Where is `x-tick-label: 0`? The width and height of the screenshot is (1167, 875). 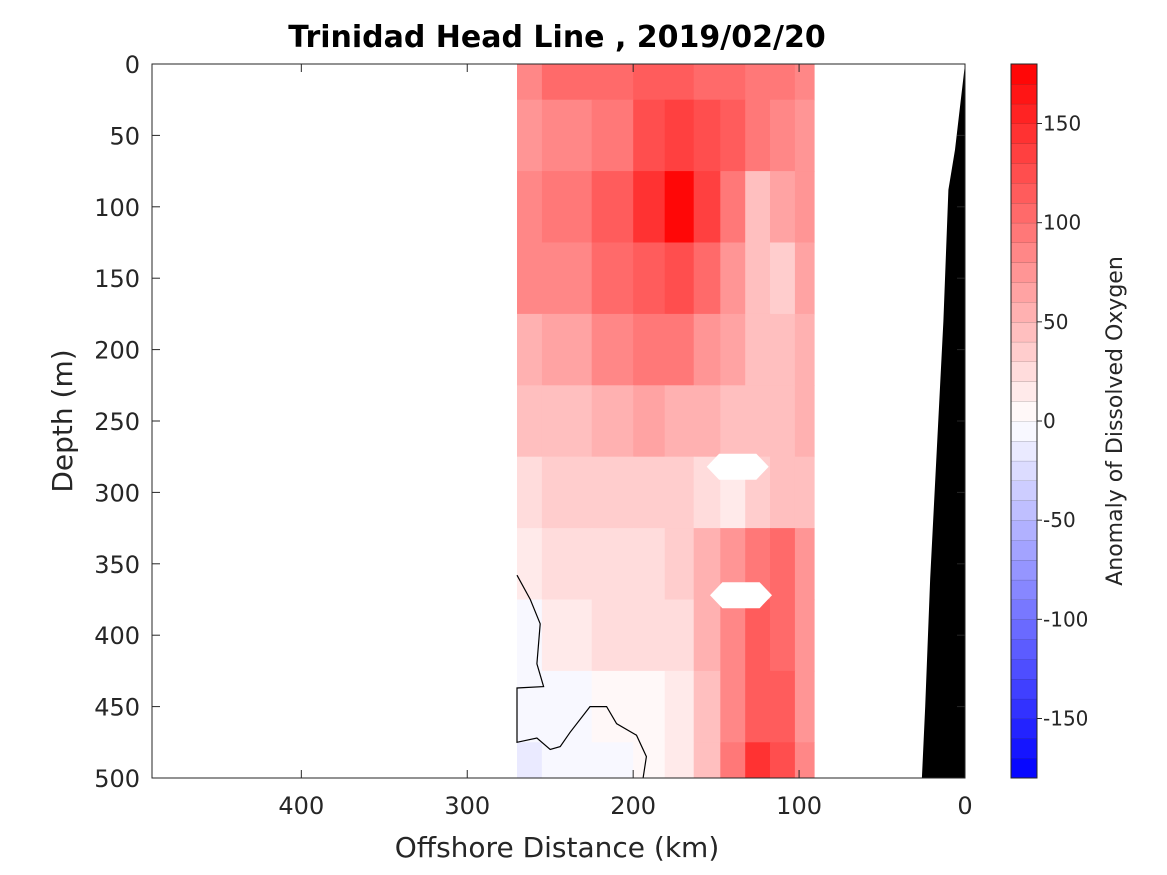 x-tick-label: 0 is located at coordinates (964, 806).